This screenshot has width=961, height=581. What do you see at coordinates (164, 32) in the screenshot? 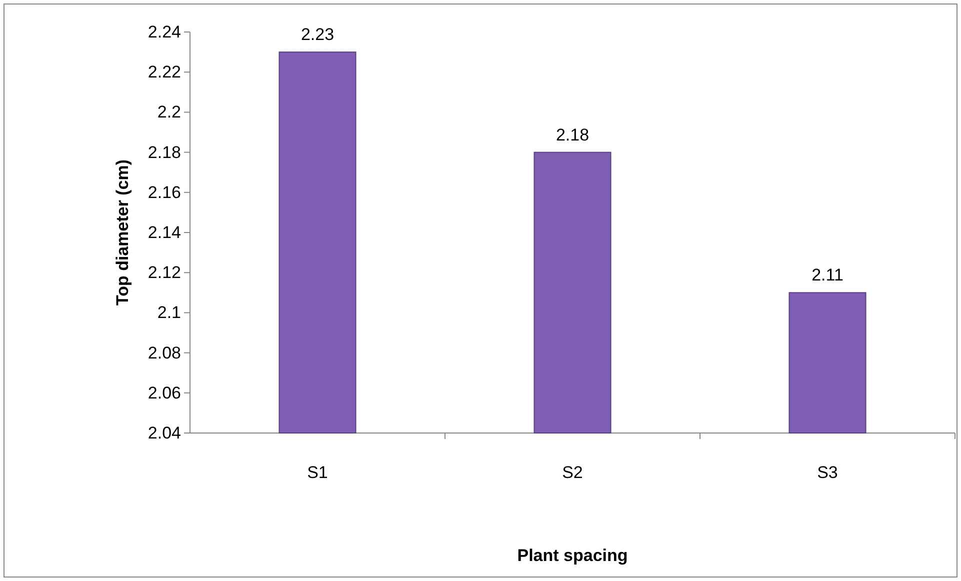
I see `y-tick-label: 2.24` at bounding box center [164, 32].